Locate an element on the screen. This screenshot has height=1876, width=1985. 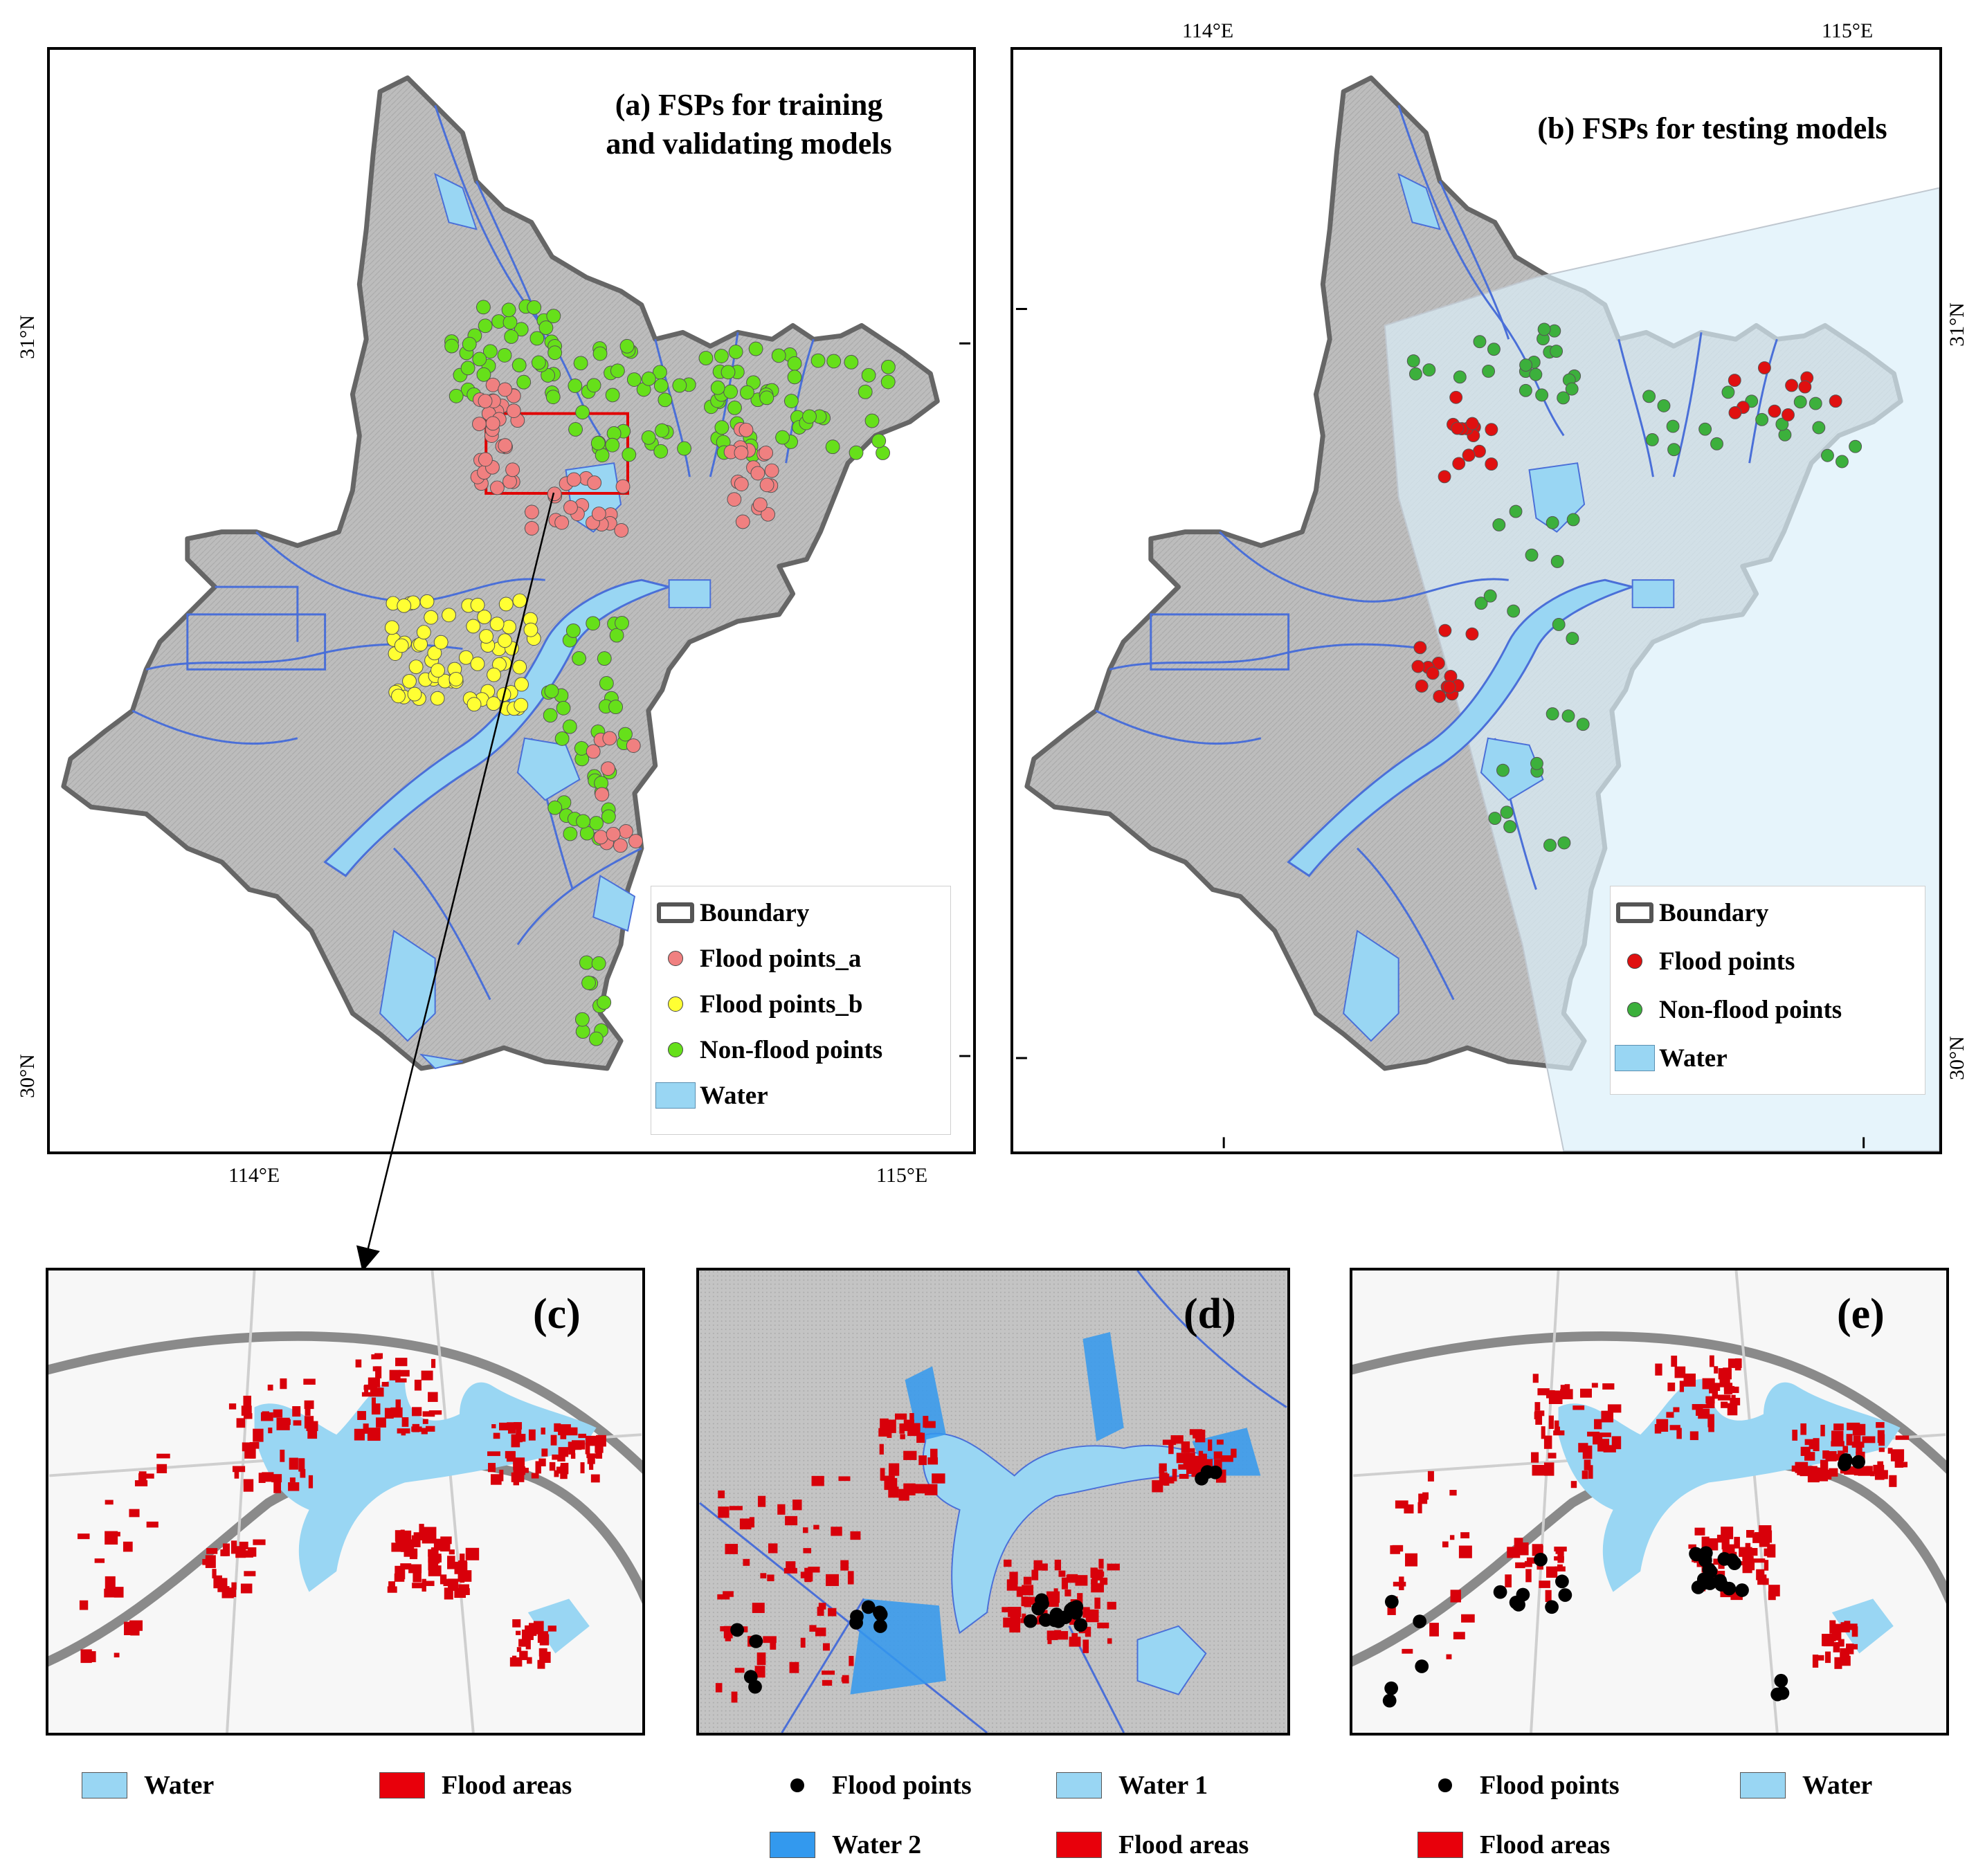
legend-d-flood-points: Flood points is located at coordinates (873, 1785).